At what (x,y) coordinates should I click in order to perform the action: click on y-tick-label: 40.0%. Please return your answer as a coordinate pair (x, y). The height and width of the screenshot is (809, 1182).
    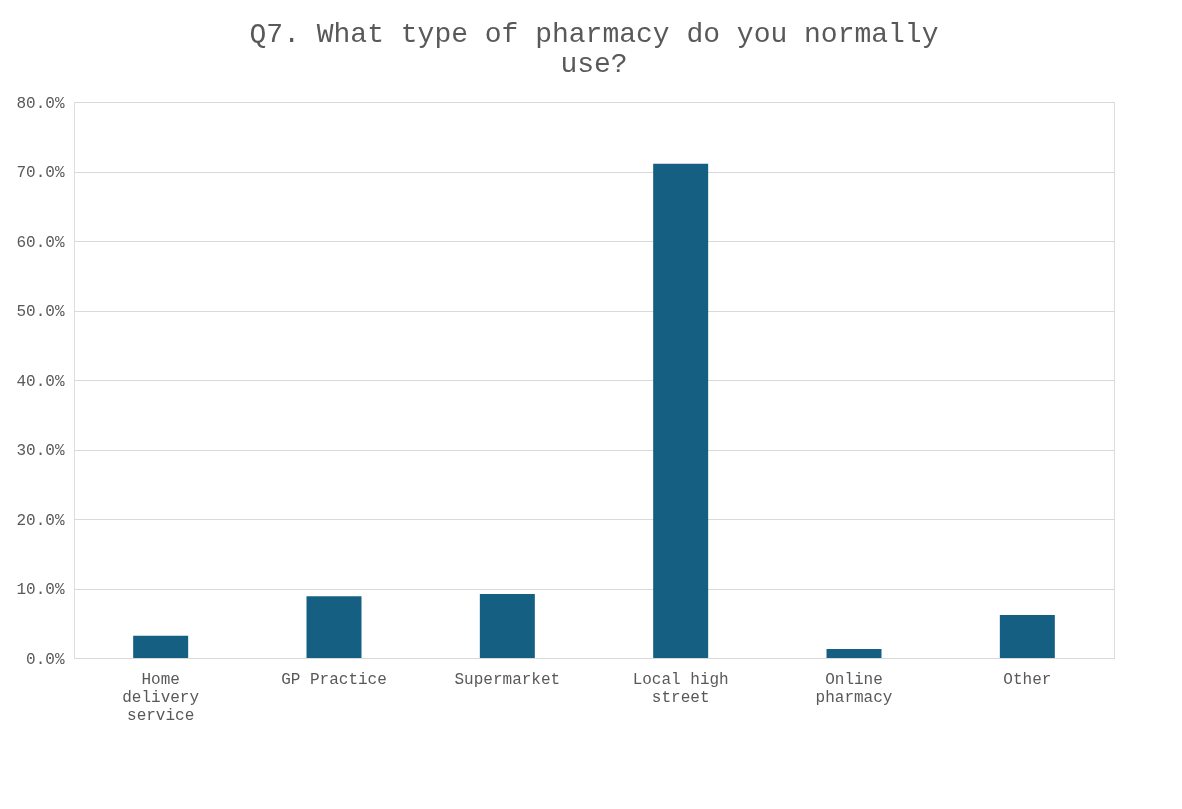
    Looking at the image, I should click on (40, 381).